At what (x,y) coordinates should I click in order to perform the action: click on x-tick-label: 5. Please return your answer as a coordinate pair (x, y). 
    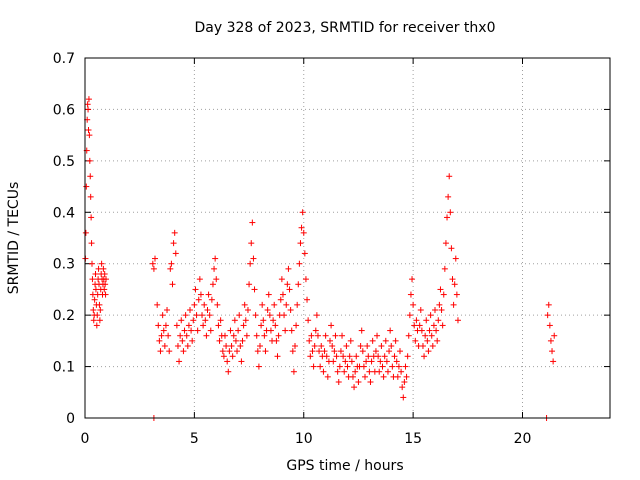
    Looking at the image, I should click on (194, 439).